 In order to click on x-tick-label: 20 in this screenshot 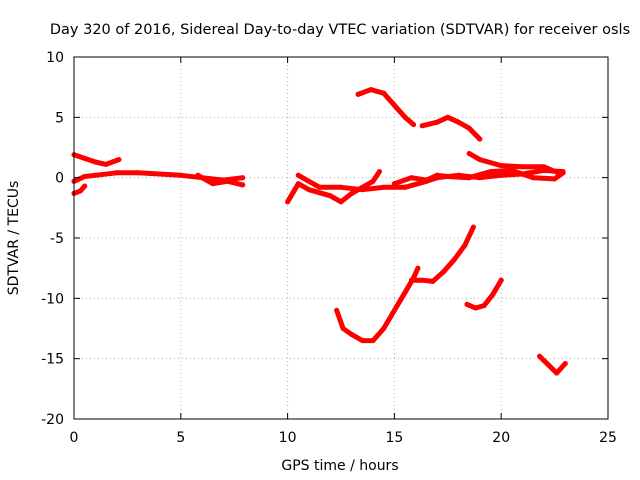, I will do `click(501, 438)`.